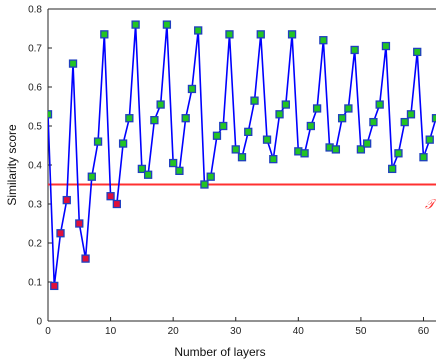  Describe the element at coordinates (174, 331) in the screenshot. I see `x-tick-label: 20` at that location.